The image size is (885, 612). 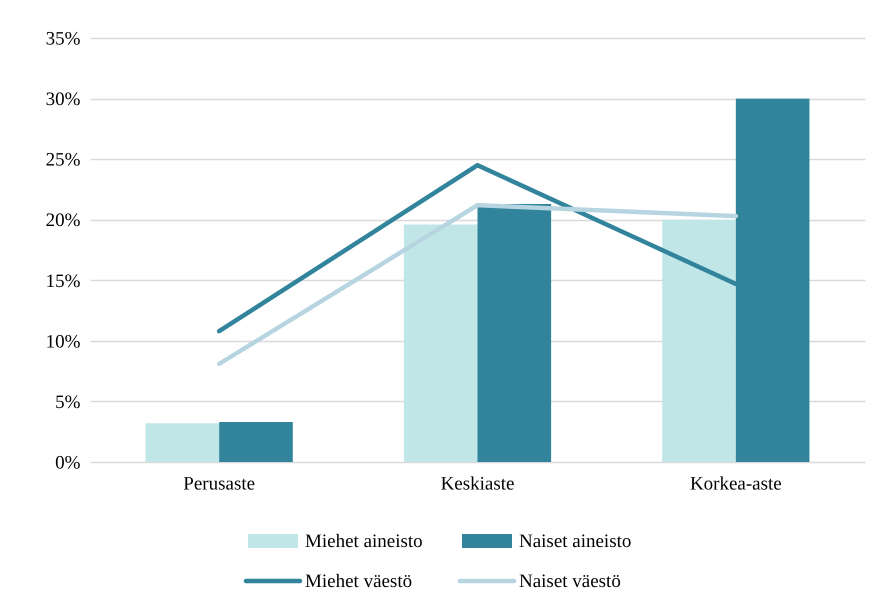 What do you see at coordinates (358, 581) in the screenshot?
I see `legend-label: Miehet väestö` at bounding box center [358, 581].